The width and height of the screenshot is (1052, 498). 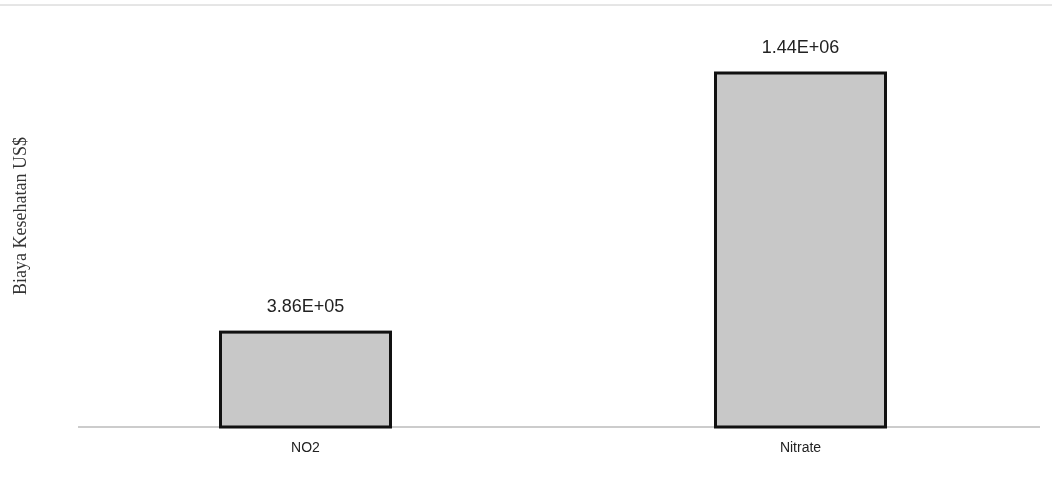 What do you see at coordinates (800, 447) in the screenshot?
I see `x-tick-label: Nitrate` at bounding box center [800, 447].